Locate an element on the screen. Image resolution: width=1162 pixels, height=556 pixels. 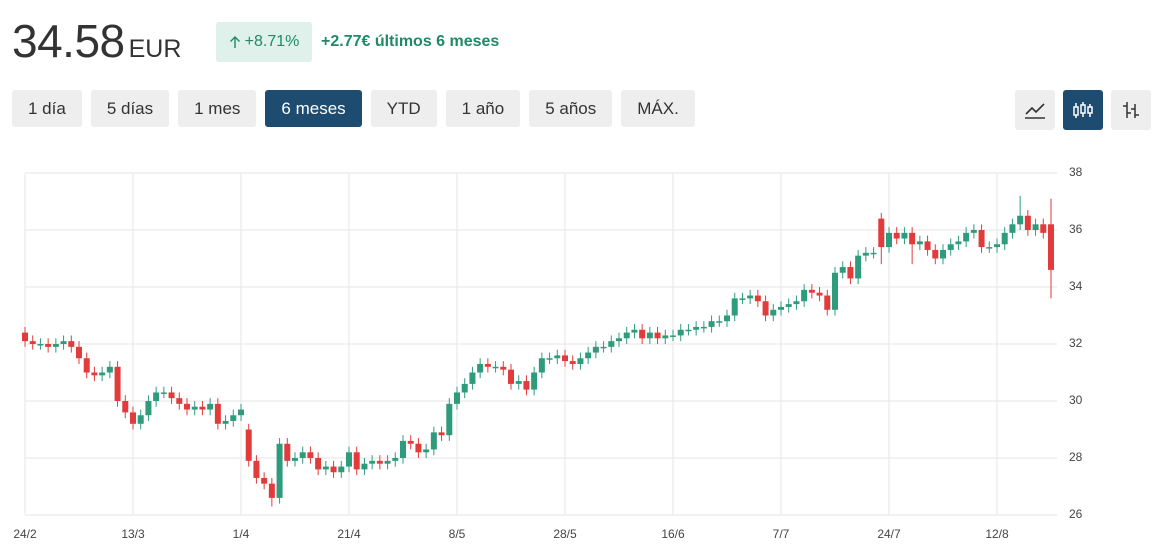
candlestick-button is located at coordinates (1083, 110).